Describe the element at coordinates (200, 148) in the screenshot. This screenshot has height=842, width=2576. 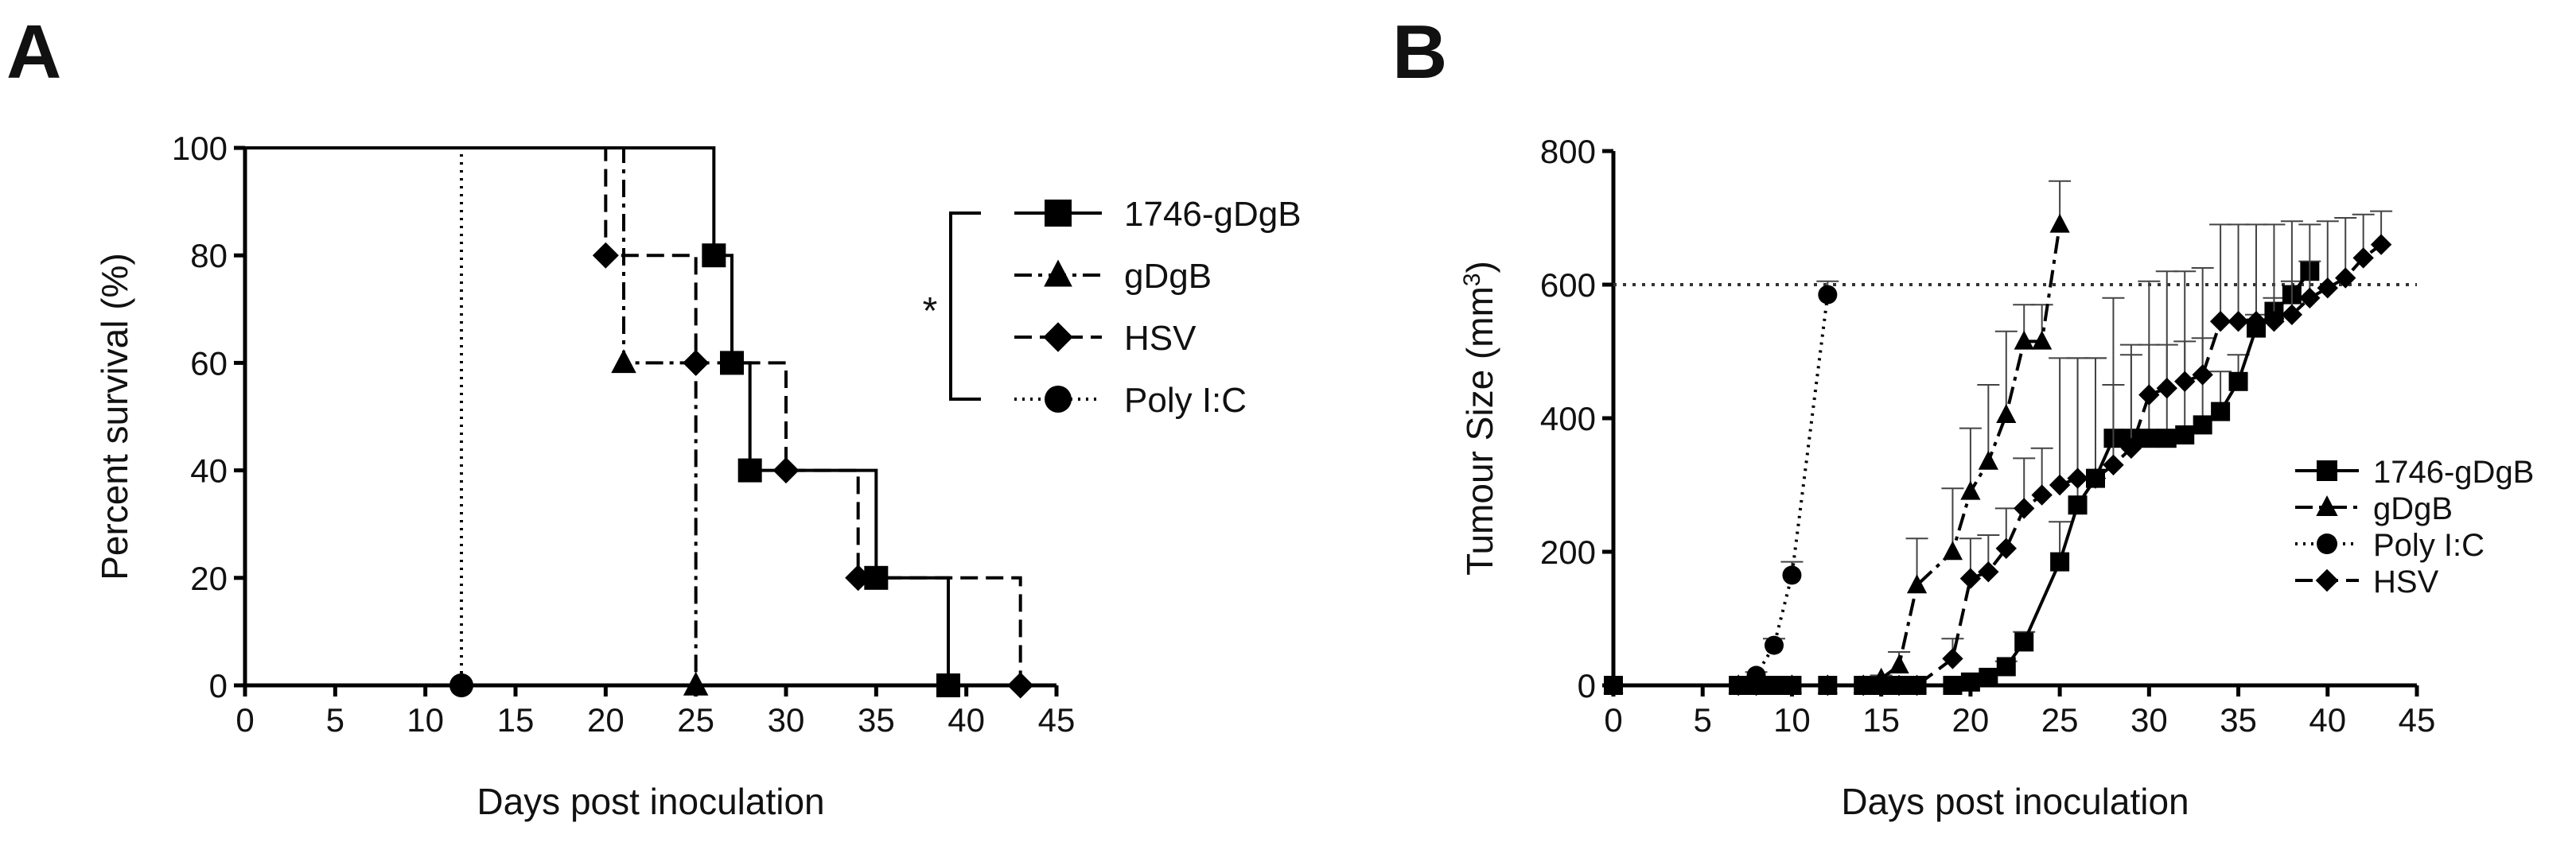
I see `panel-a-y-tick-label: 100` at that location.